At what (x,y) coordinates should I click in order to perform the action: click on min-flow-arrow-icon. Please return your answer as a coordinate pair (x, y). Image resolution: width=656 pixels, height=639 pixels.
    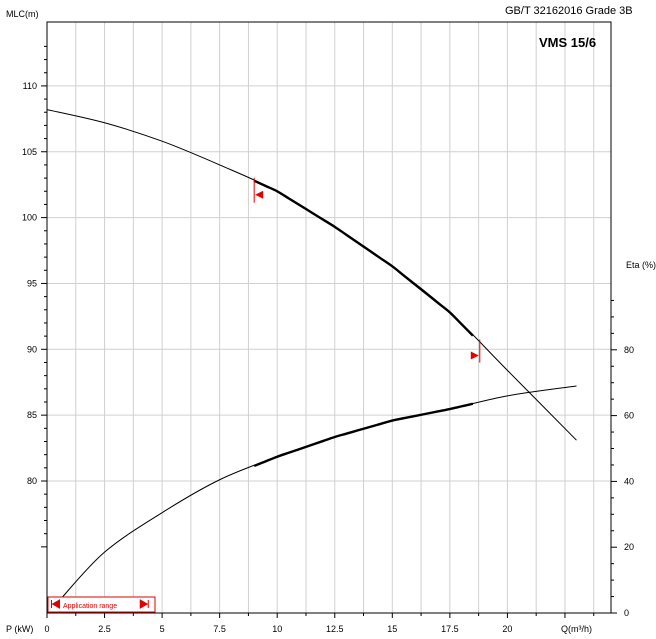
    Looking at the image, I should click on (259, 194).